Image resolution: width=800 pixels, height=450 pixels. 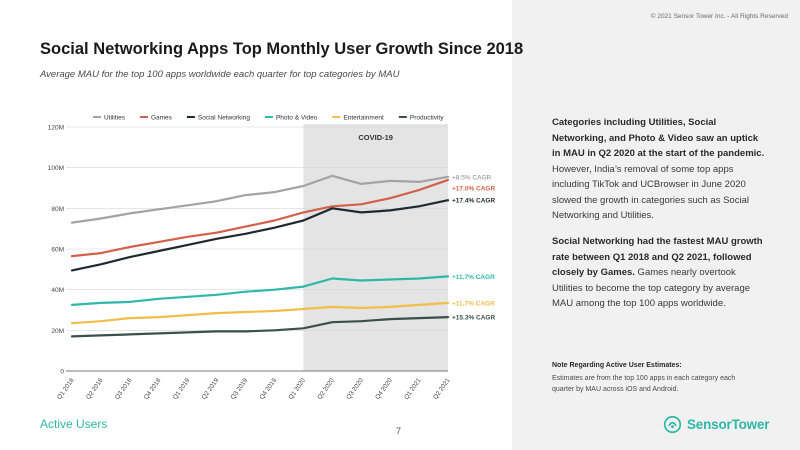 What do you see at coordinates (57, 250) in the screenshot?
I see `y-tick-label: 60M` at bounding box center [57, 250].